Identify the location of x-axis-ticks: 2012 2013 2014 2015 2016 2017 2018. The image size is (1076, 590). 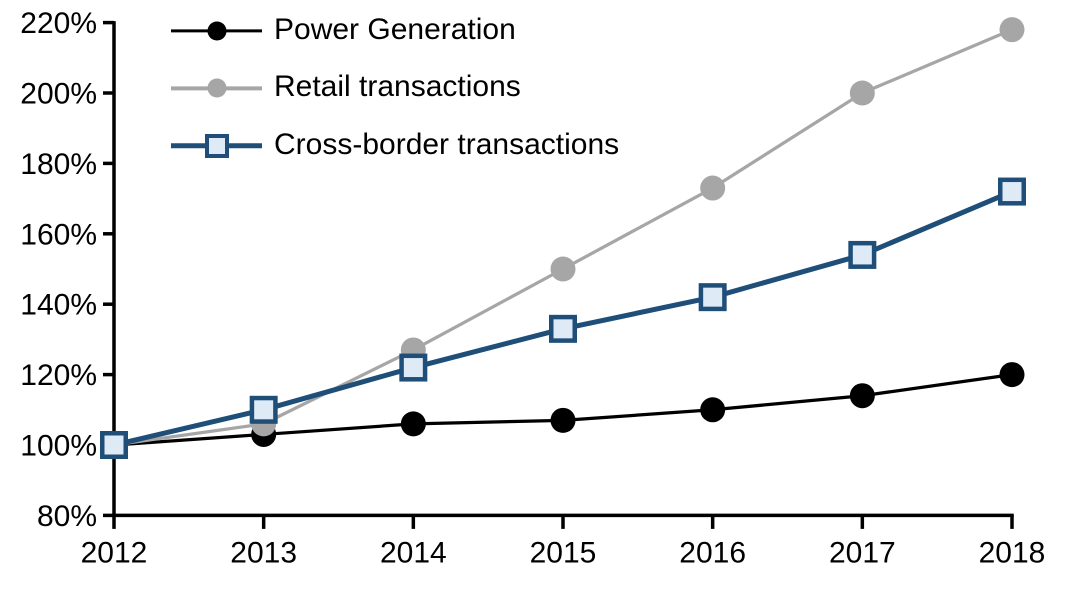
(563, 542).